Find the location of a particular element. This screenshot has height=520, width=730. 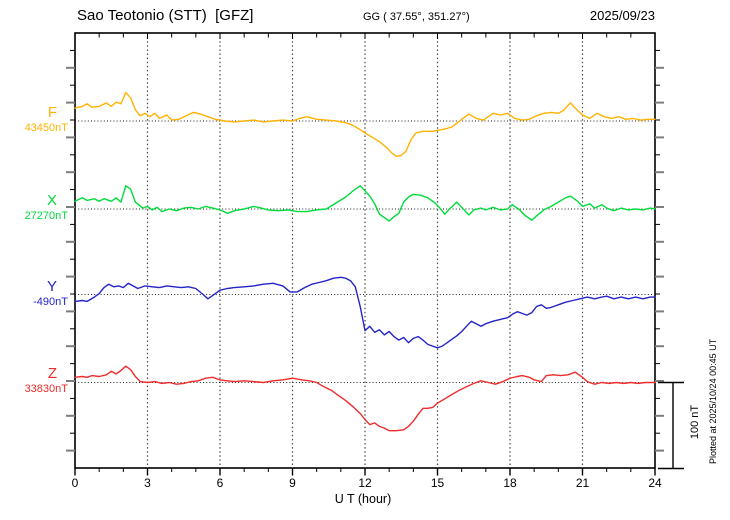

series-name-Y: Y is located at coordinates (51, 286).